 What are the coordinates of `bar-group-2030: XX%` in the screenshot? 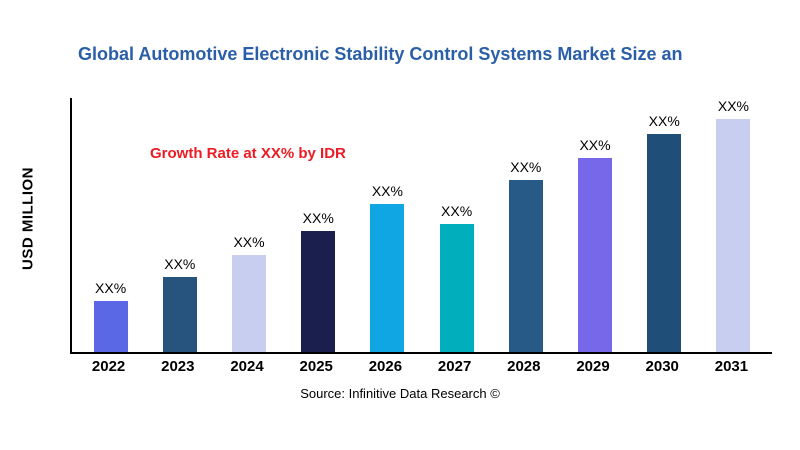 It's located at (664, 225).